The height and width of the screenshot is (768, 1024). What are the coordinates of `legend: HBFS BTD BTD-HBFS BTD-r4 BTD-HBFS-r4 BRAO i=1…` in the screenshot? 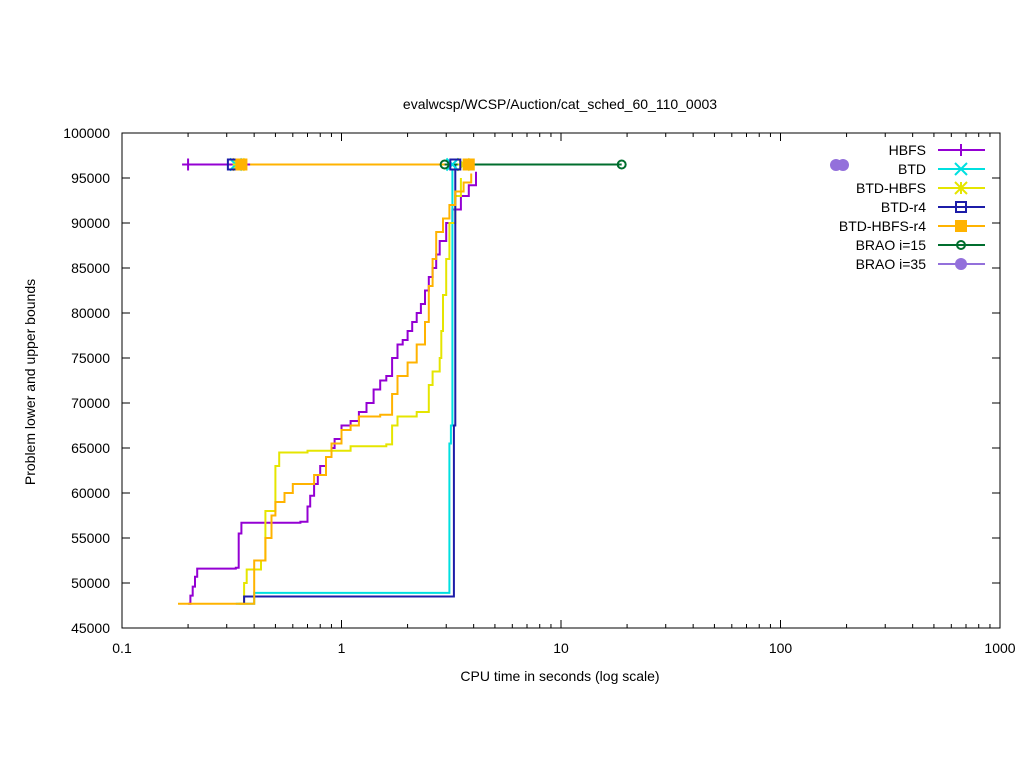 It's located at (912, 207).